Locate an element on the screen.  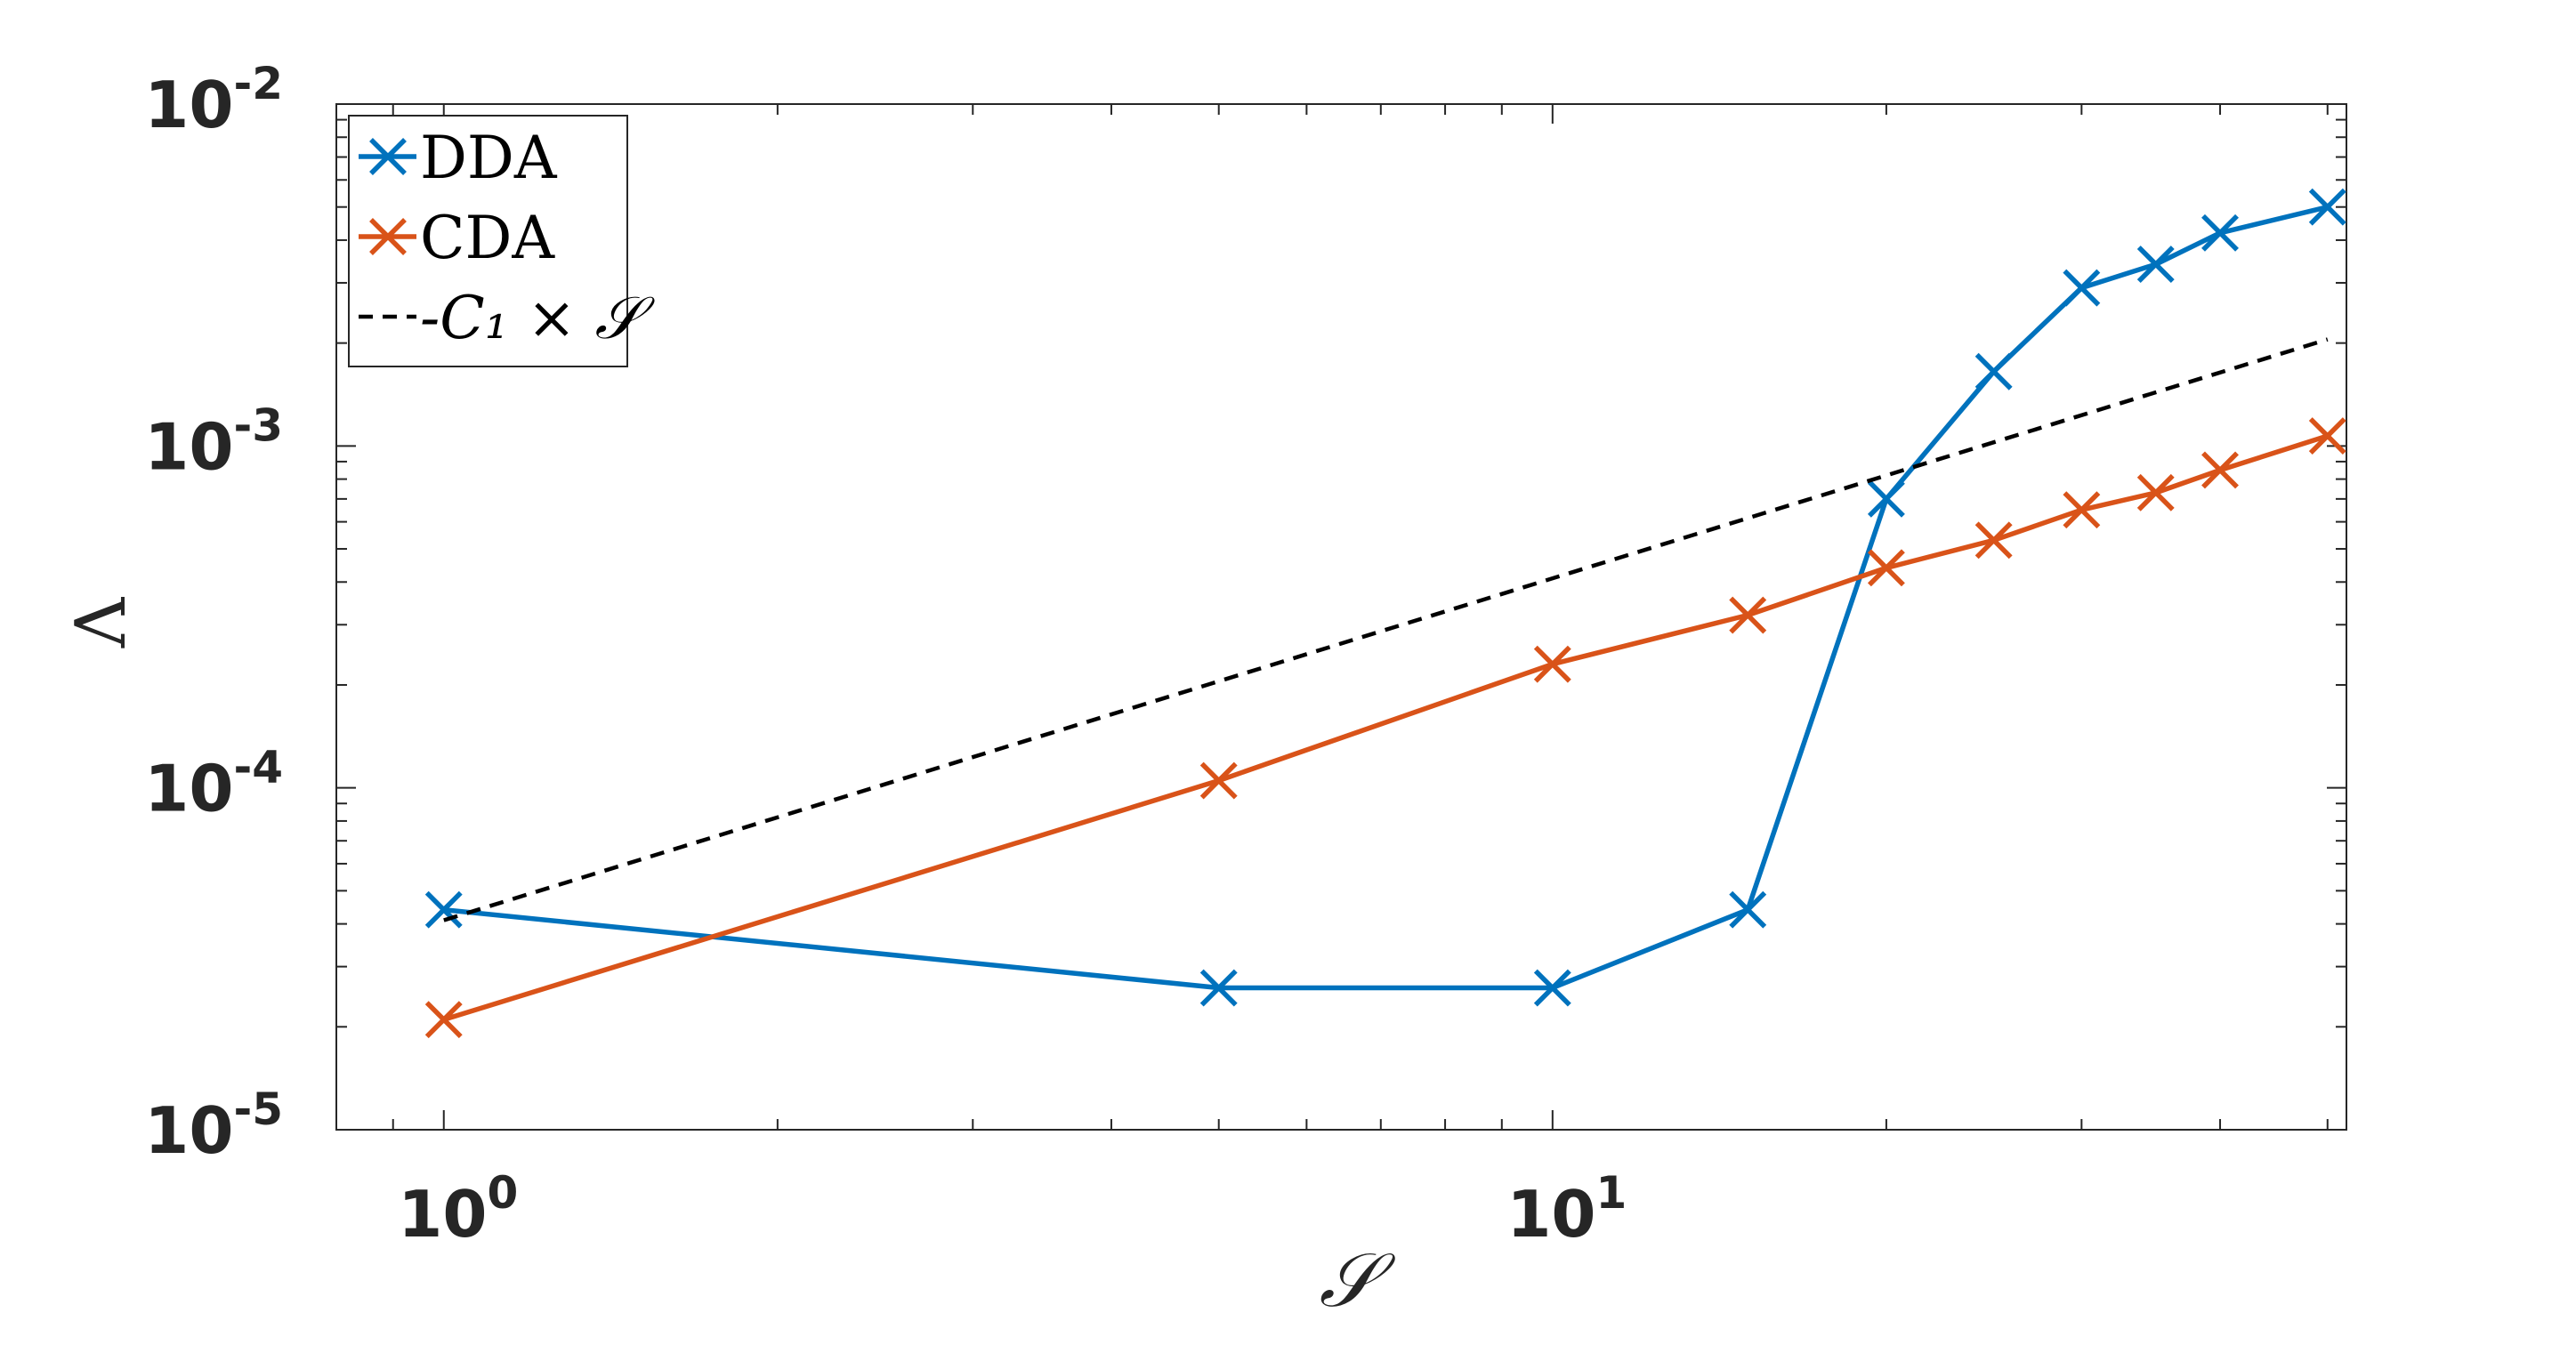
legend-label-0: DDA is located at coordinates (489, 158).